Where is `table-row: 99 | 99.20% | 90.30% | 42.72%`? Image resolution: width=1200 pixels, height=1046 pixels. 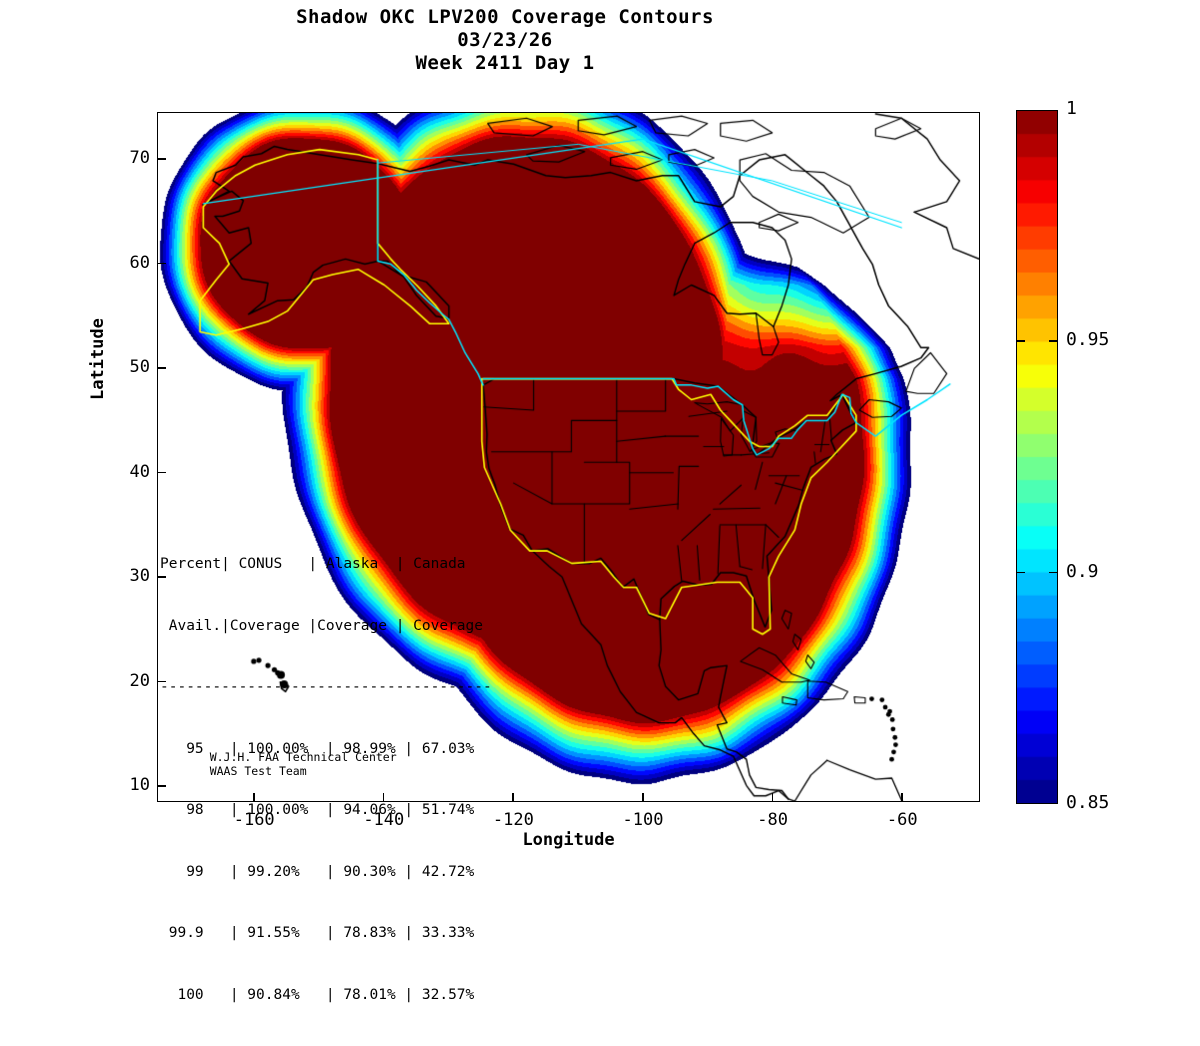
table-row: 99 | 99.20% | 90.30% | 42.72% is located at coordinates (317, 871).